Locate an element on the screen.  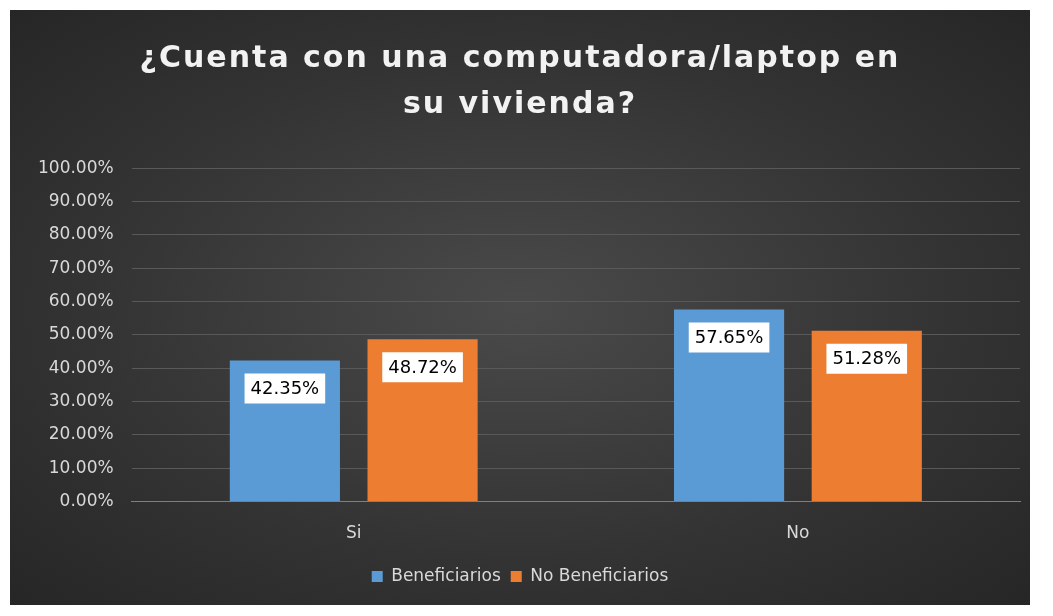
y-tick-label: 60.00% is located at coordinates (81, 299).